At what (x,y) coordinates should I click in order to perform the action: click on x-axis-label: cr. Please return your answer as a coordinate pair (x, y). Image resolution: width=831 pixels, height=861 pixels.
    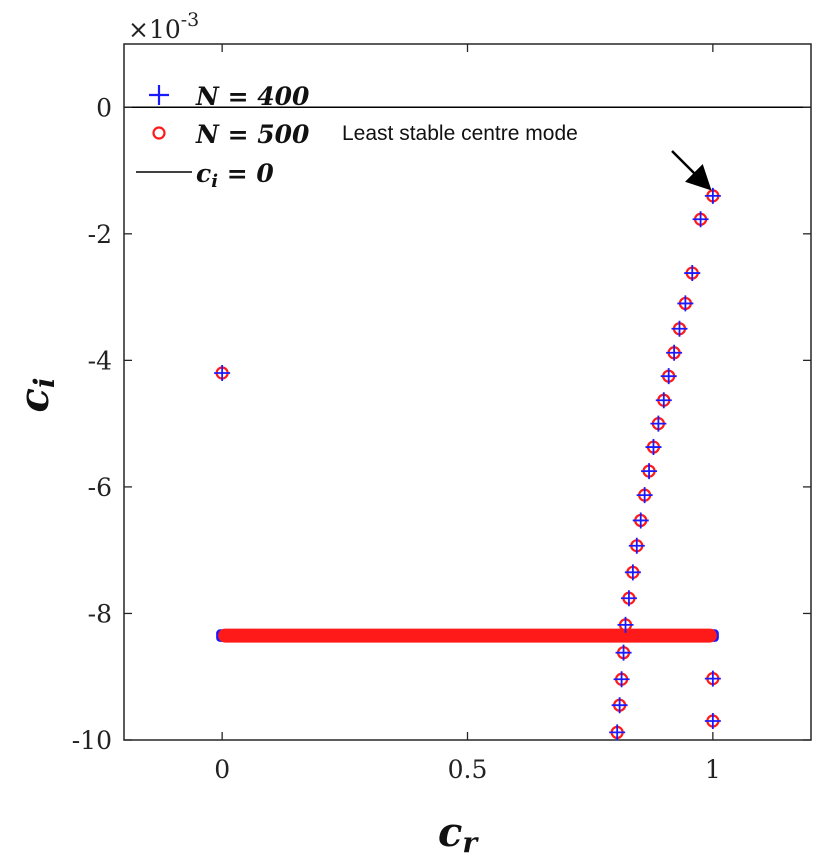
    Looking at the image, I should click on (458, 834).